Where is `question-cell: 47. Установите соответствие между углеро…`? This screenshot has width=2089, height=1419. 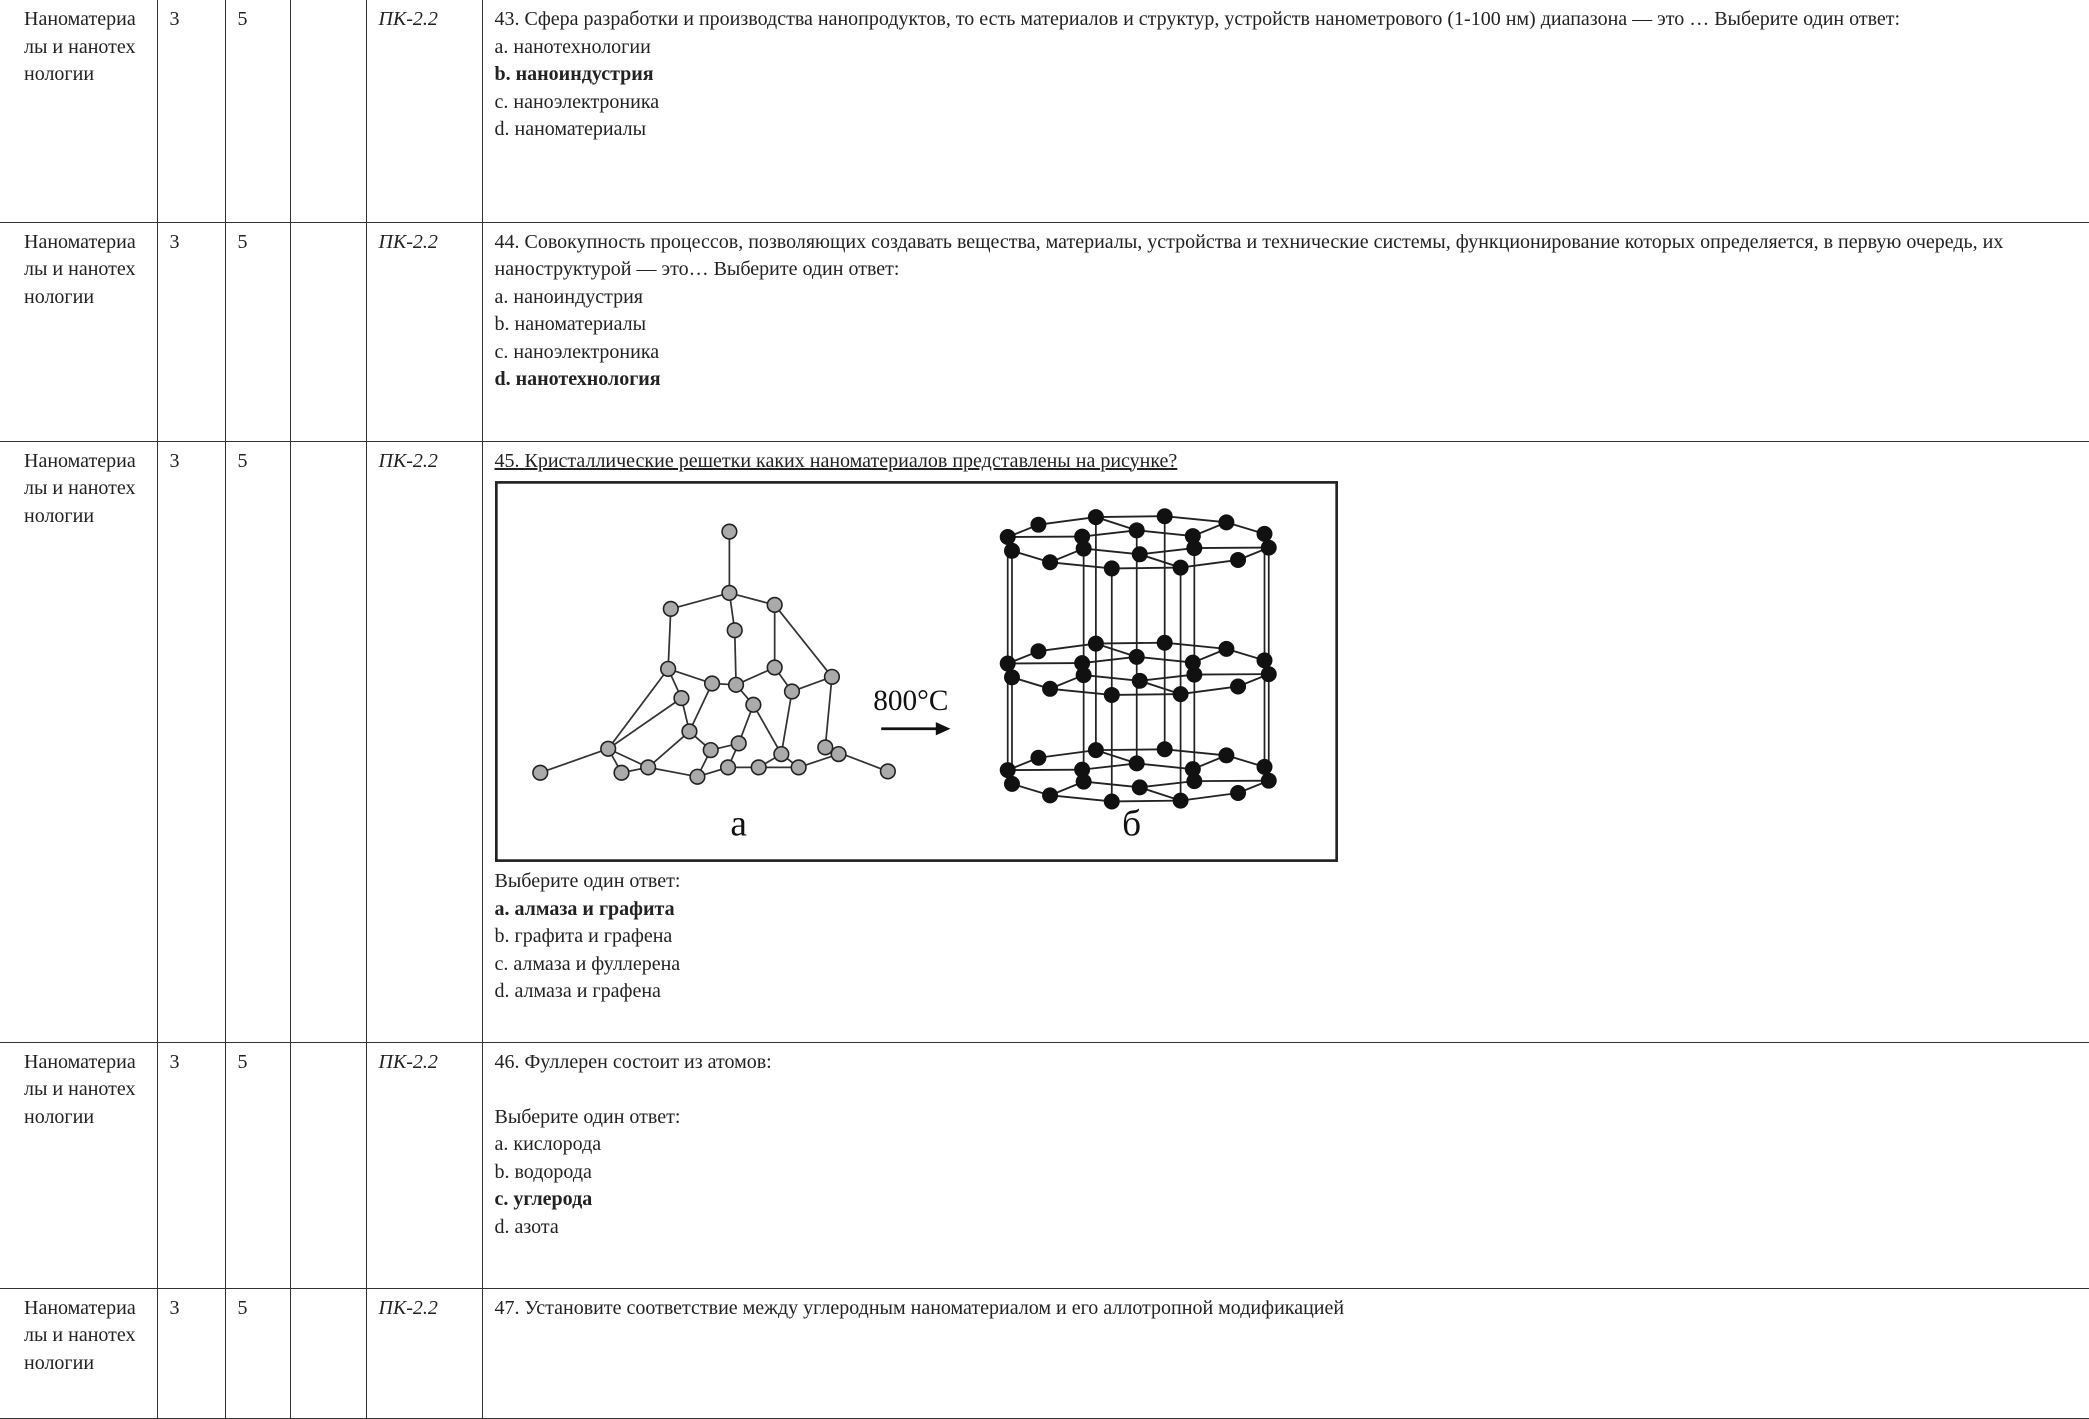
question-cell: 47. Установите соответствие между углеро… is located at coordinates (1285, 1353).